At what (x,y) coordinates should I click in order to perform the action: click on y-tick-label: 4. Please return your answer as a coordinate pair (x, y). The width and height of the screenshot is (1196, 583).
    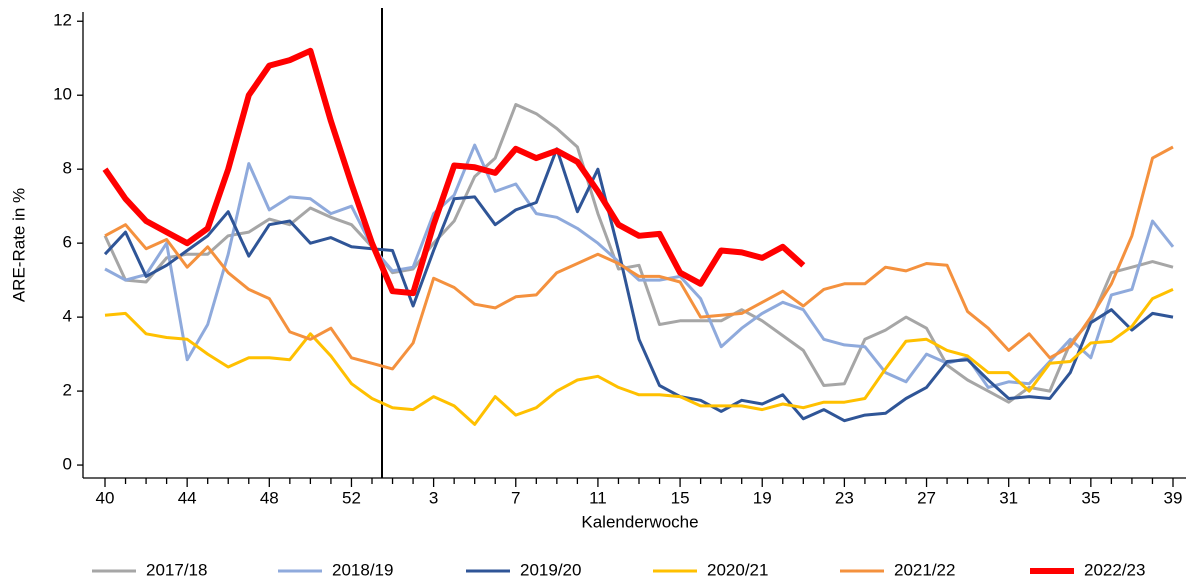
    Looking at the image, I should click on (67, 316).